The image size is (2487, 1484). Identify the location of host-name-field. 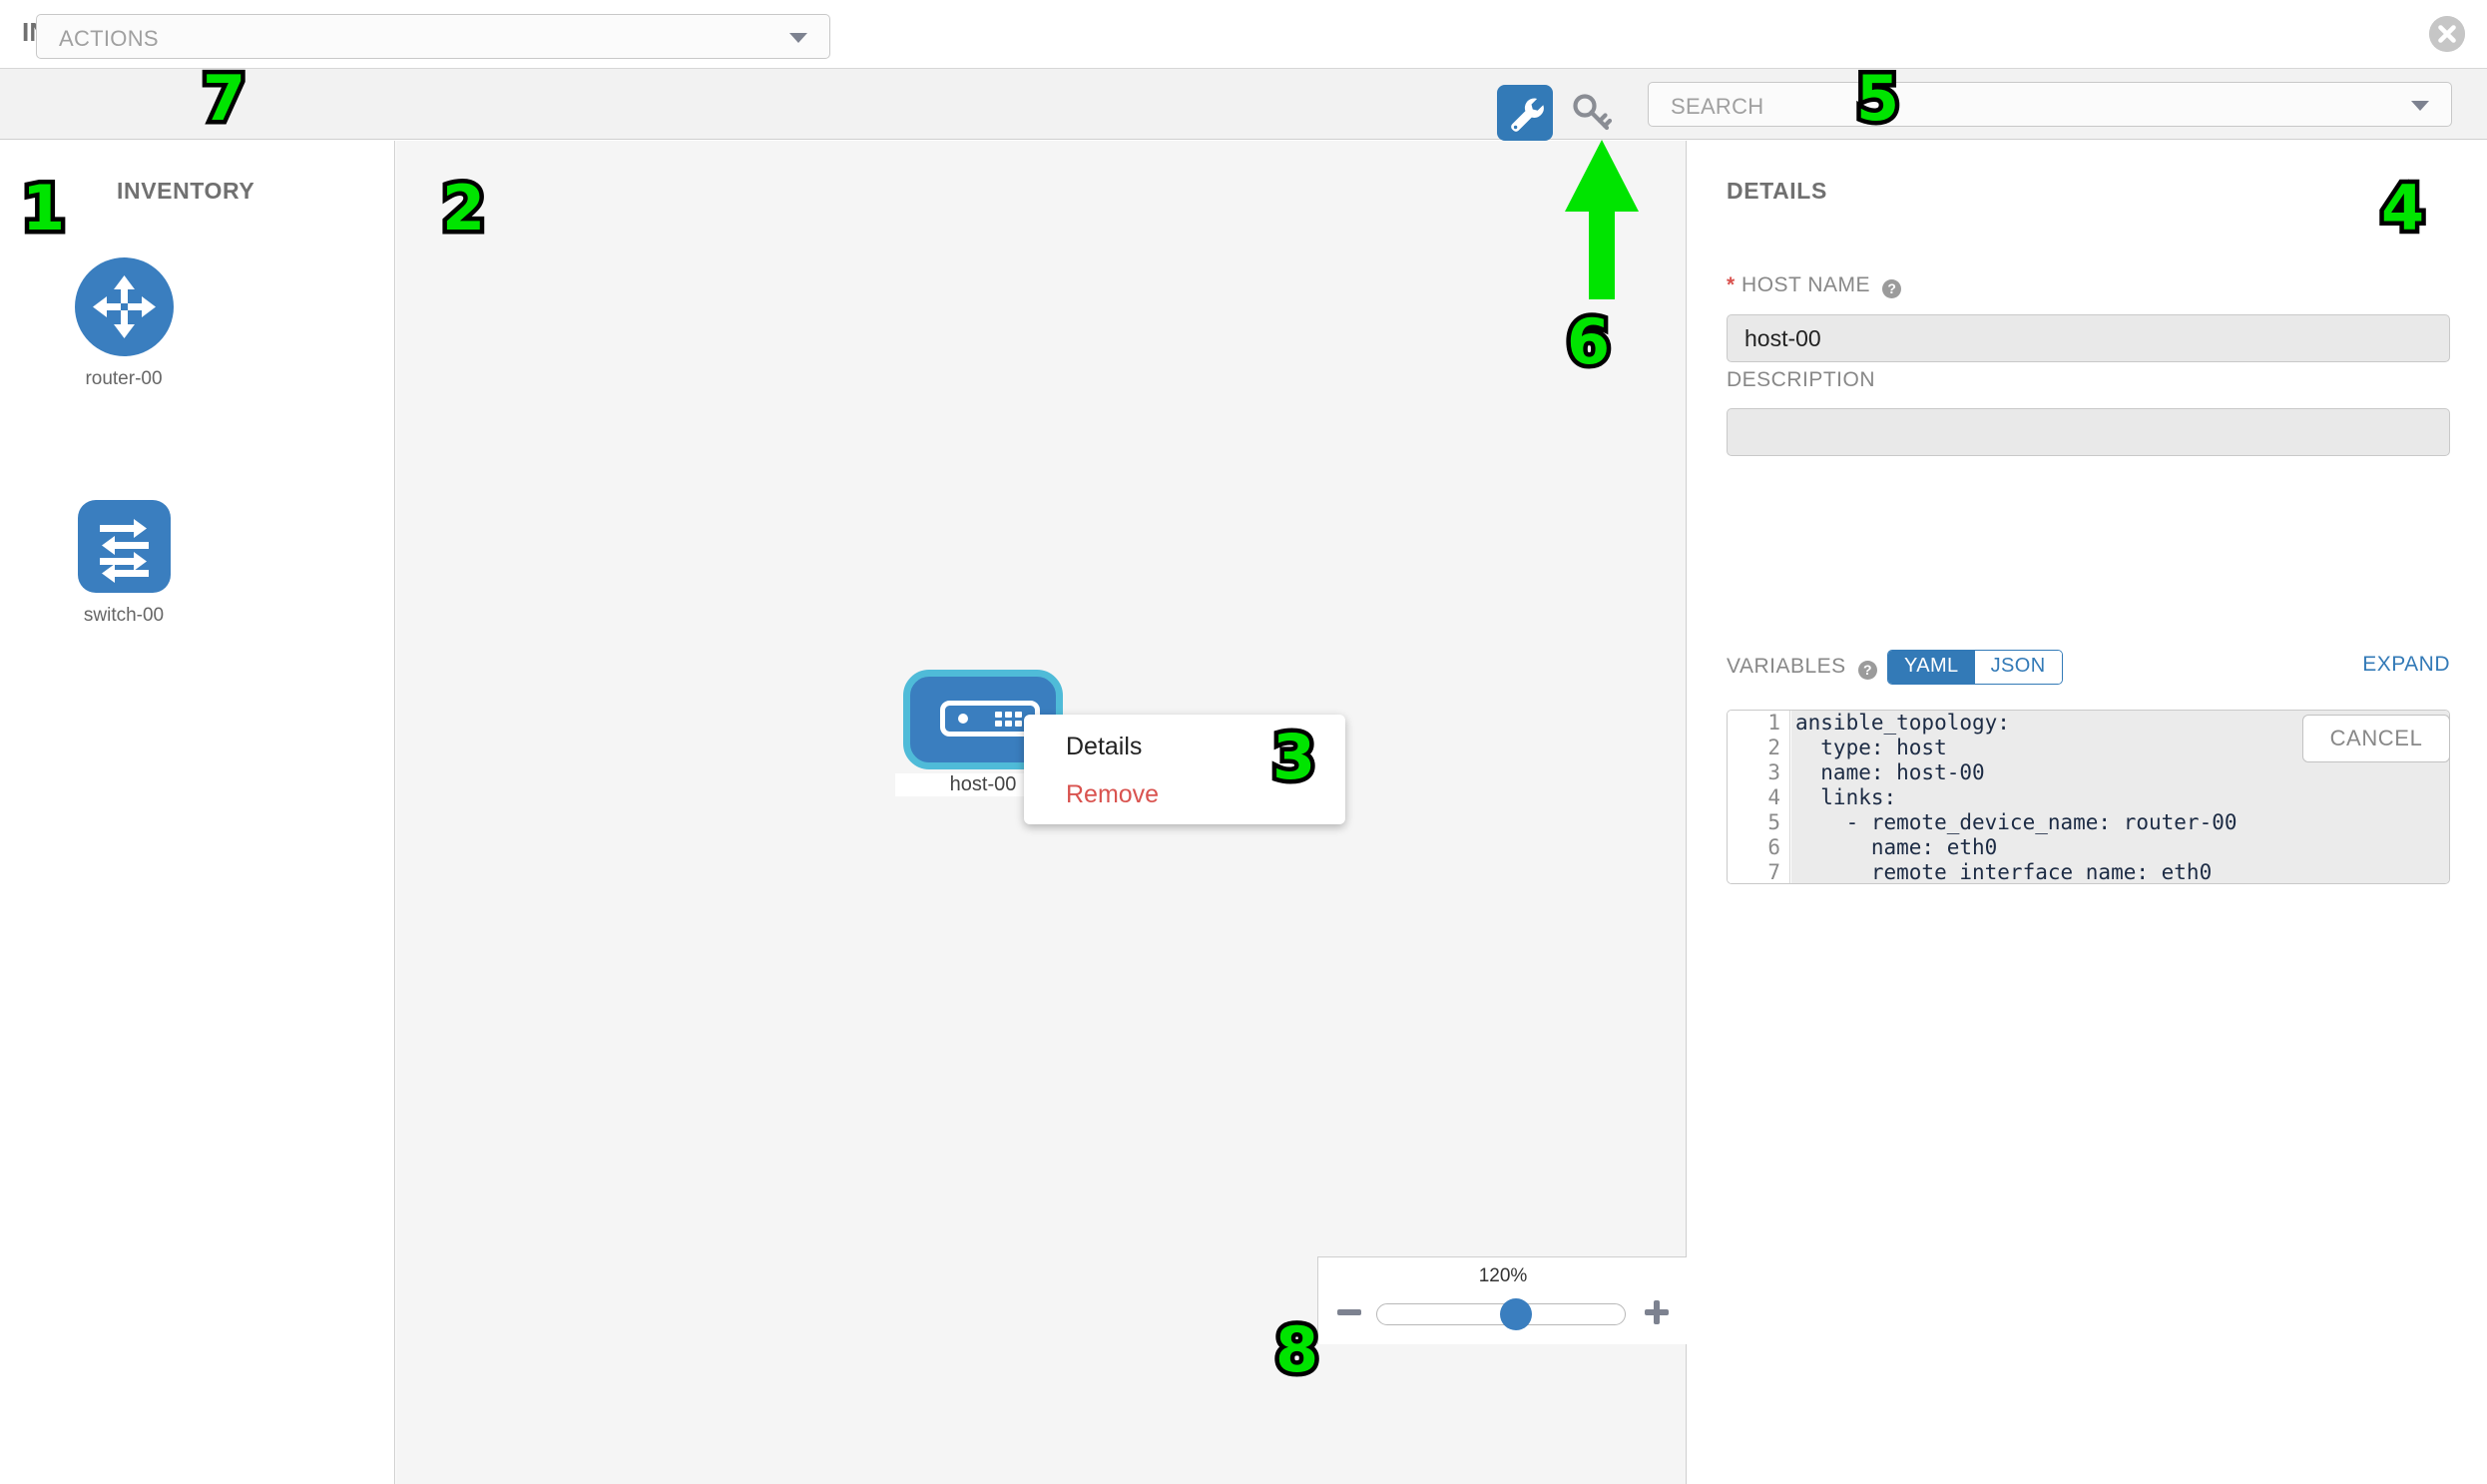
(2088, 338).